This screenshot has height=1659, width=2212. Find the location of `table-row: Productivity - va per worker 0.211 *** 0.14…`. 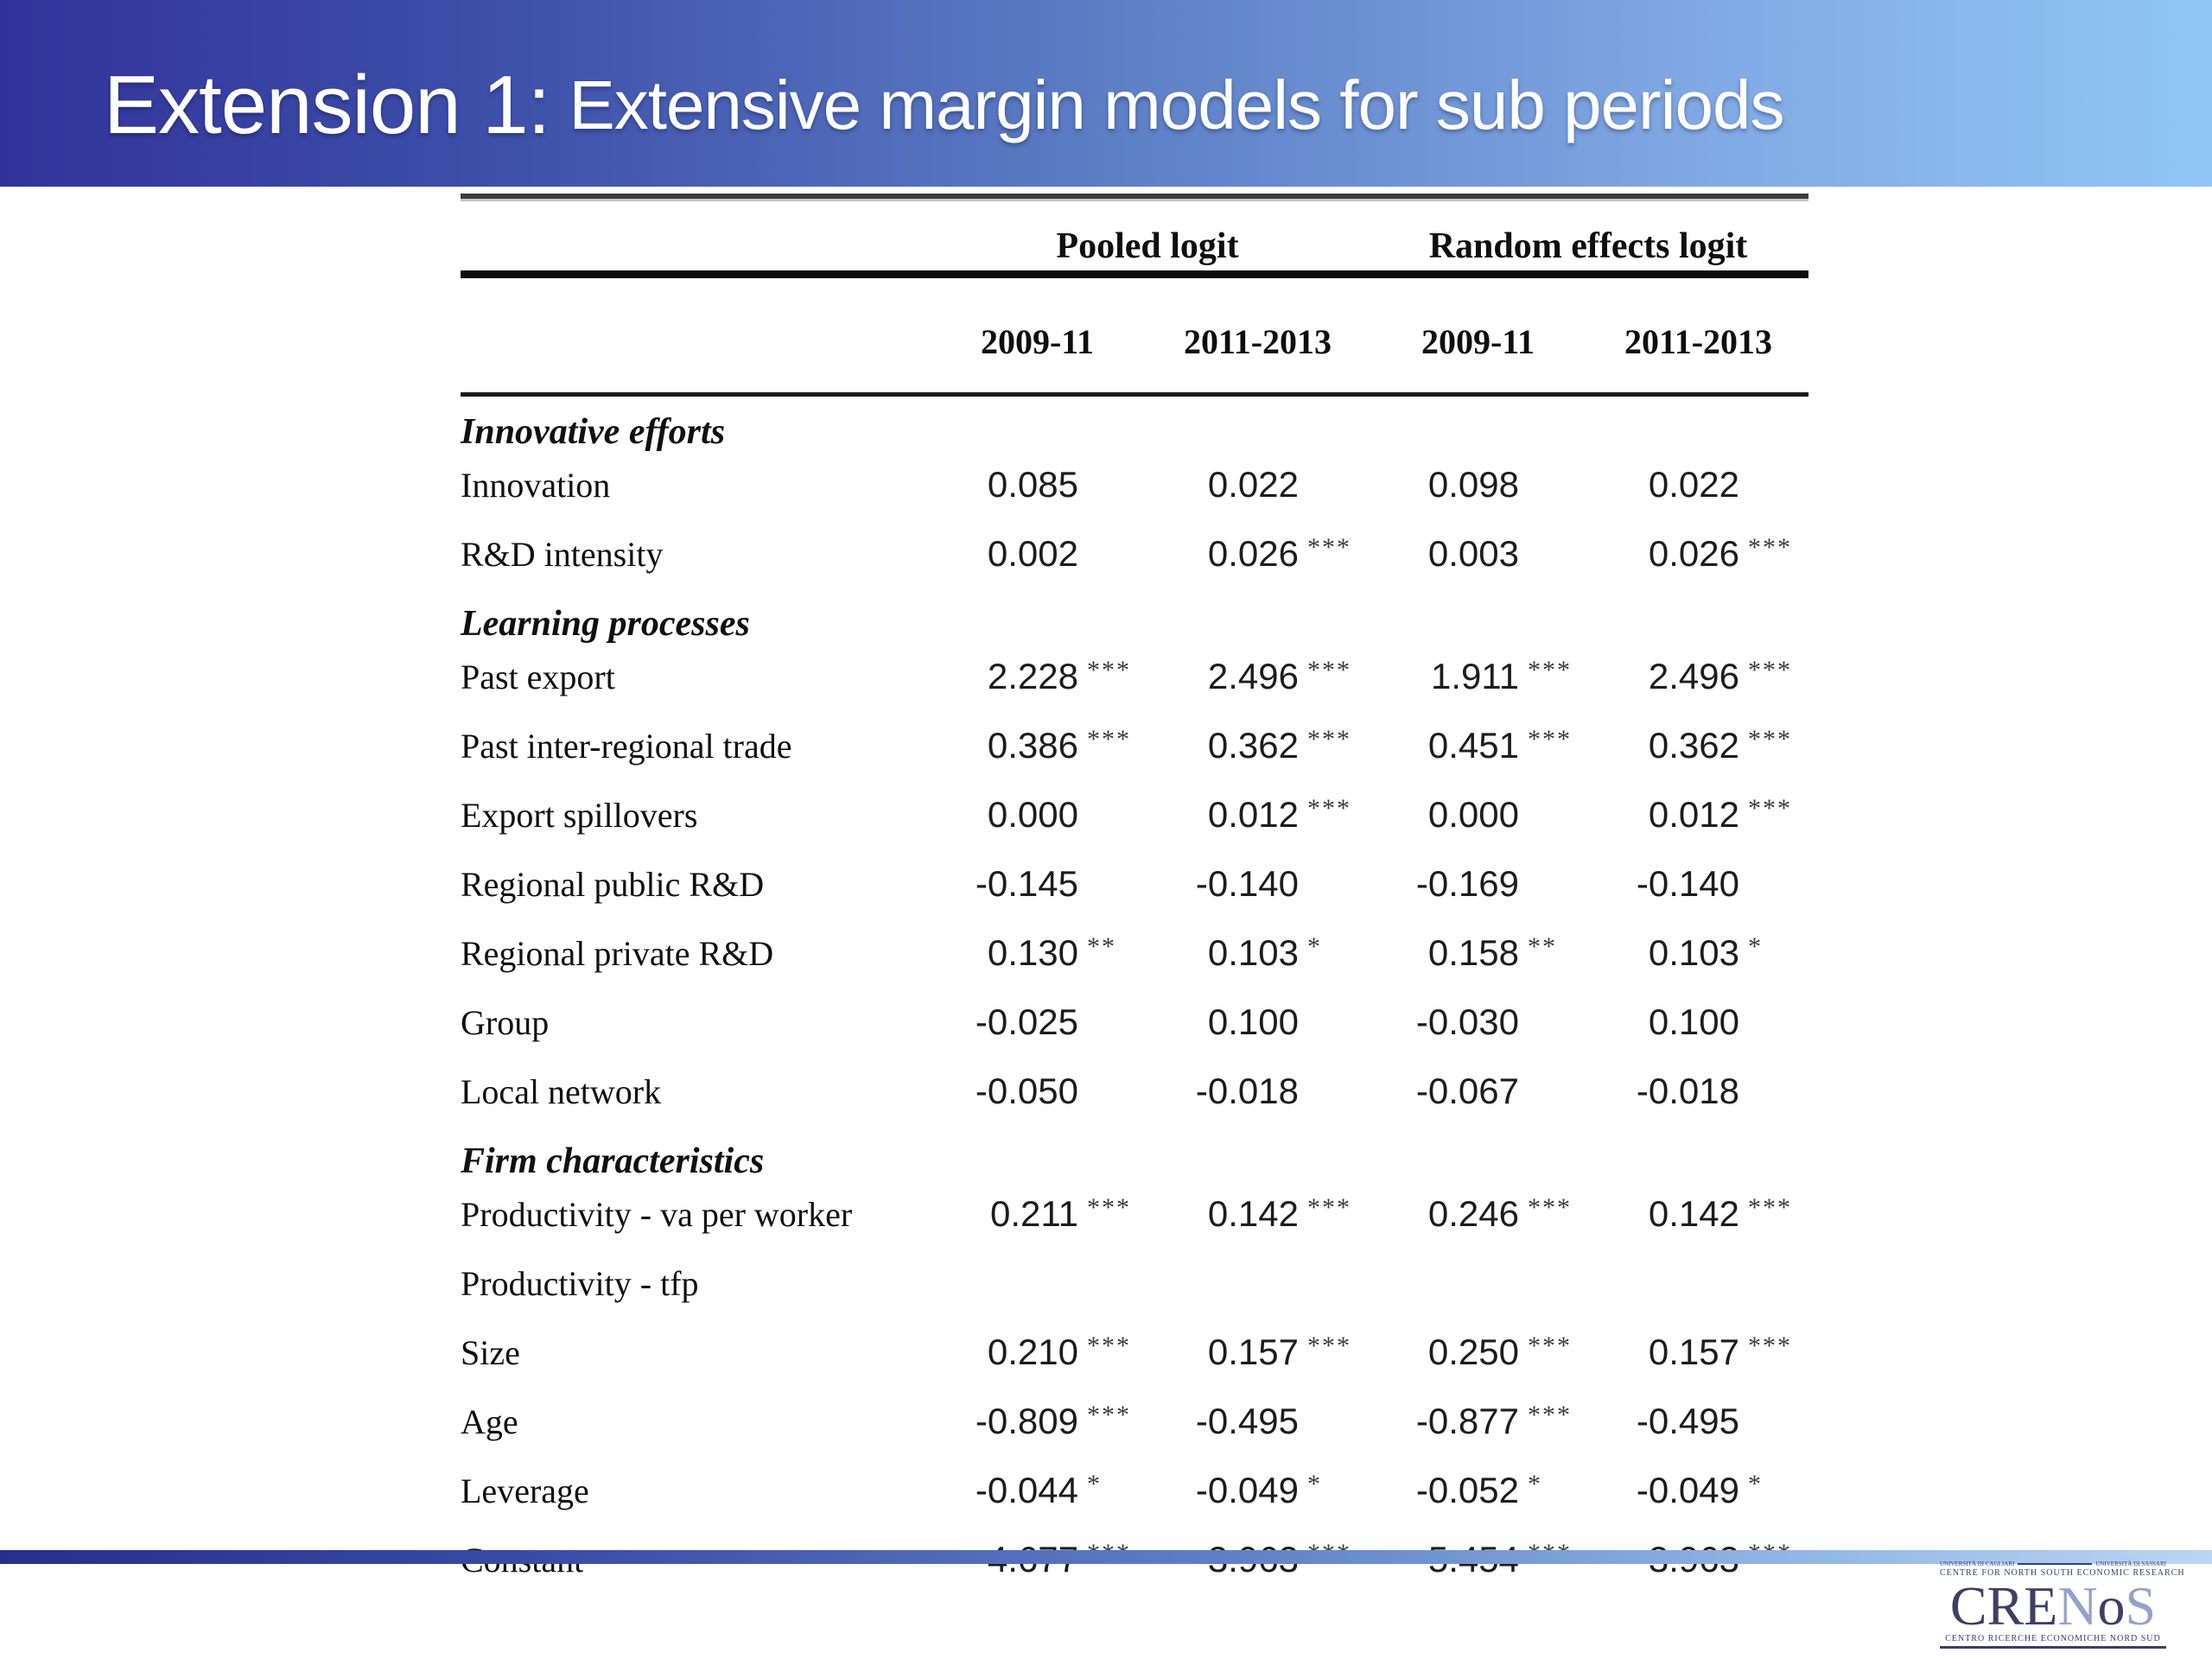

table-row: Productivity - va per worker 0.211 *** 0.14… is located at coordinates (1134, 1214).